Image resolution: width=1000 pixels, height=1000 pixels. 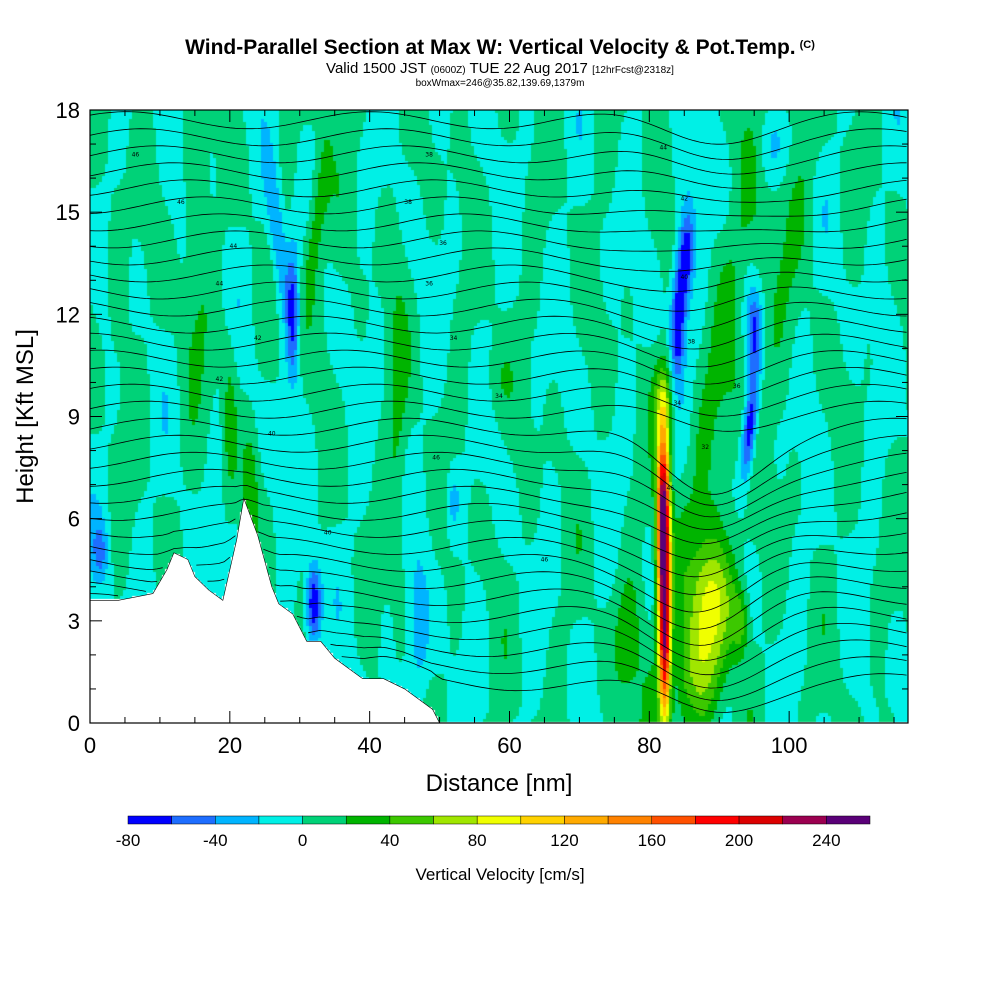 What do you see at coordinates (564, 840) in the screenshot?
I see `colorbar-tick-label: 120` at bounding box center [564, 840].